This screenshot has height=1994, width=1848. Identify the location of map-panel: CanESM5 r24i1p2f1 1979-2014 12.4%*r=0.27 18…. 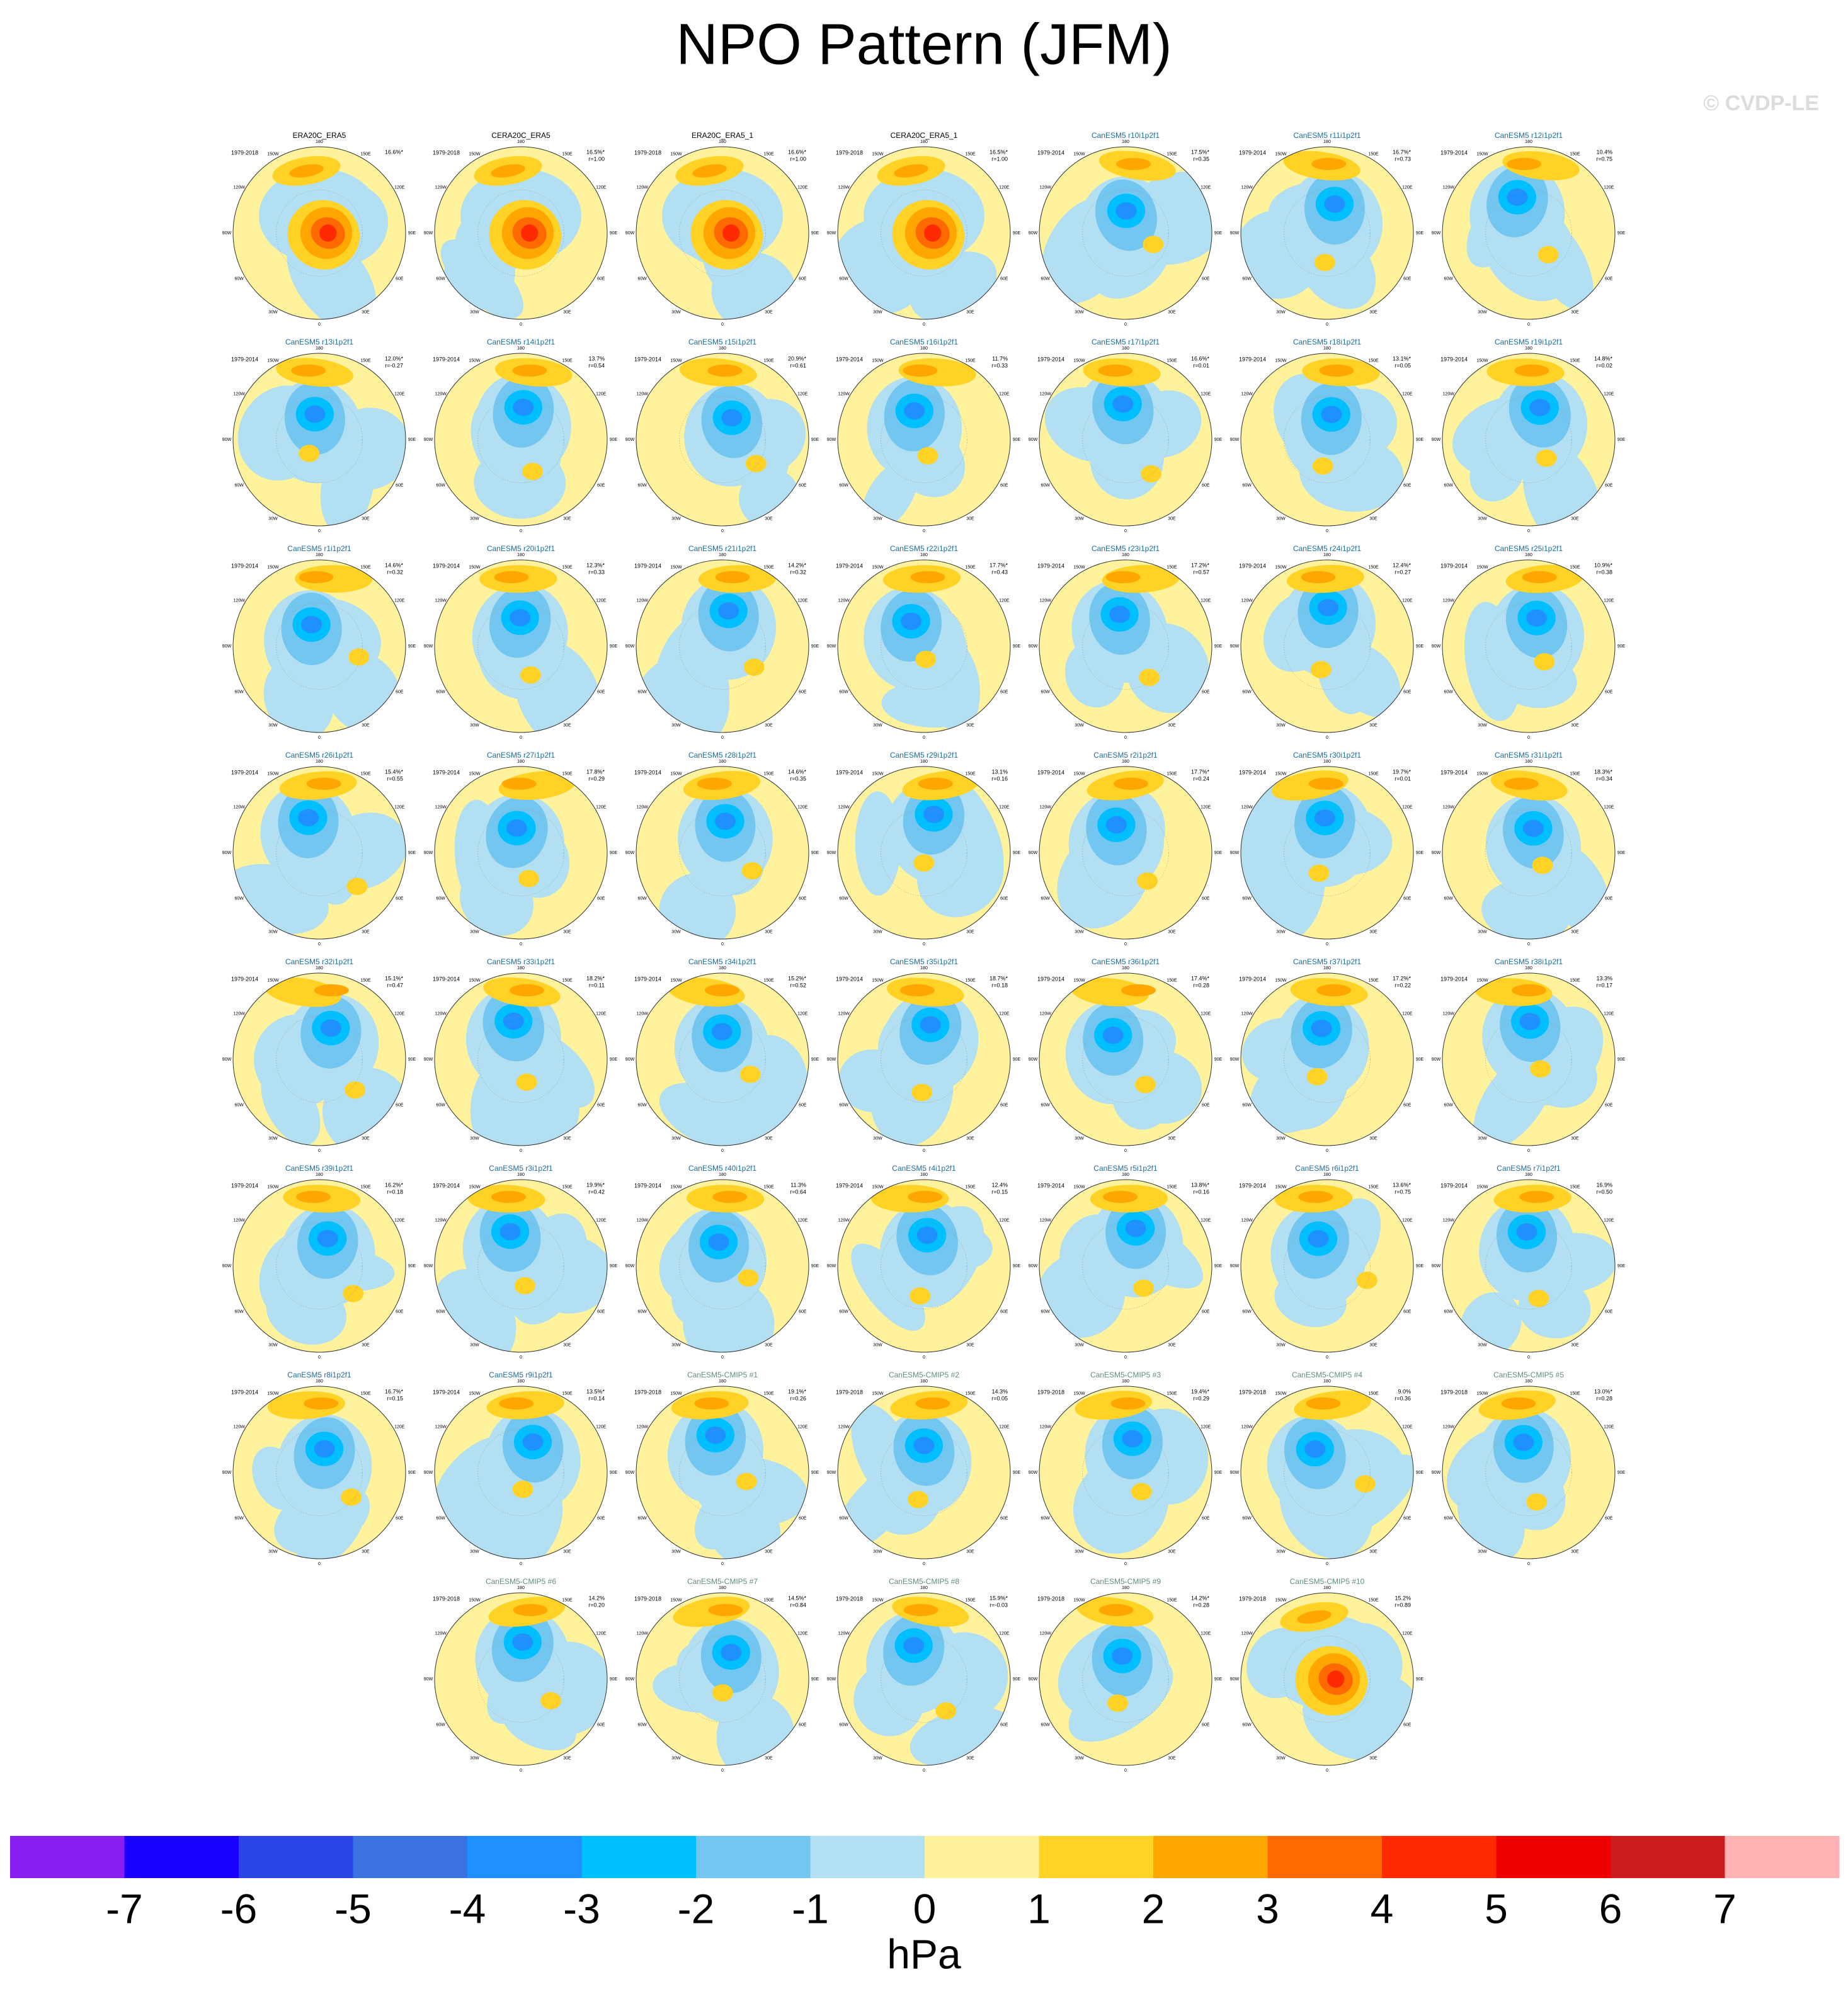
(1327, 642).